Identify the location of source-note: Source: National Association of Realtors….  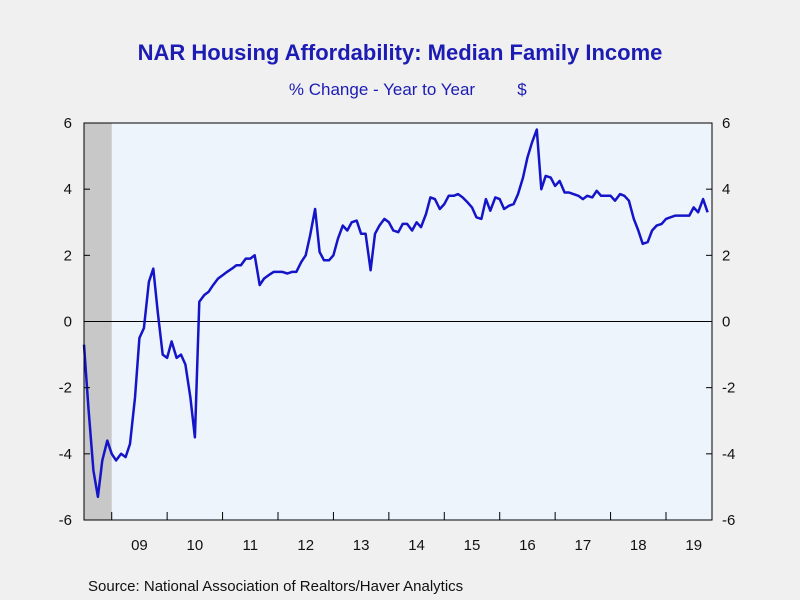
(275, 586).